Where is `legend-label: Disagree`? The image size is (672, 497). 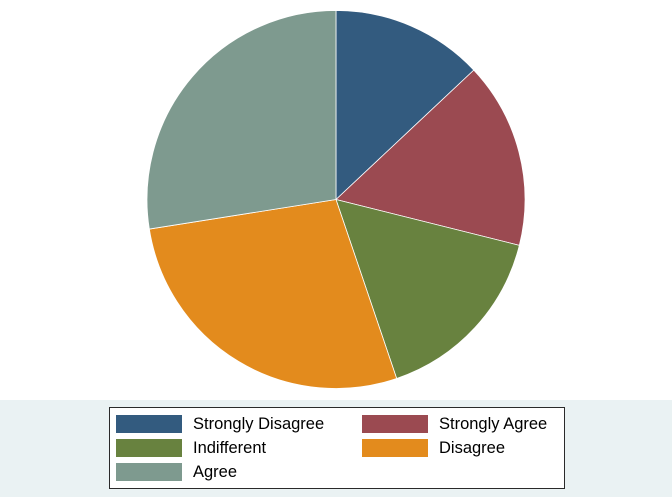
legend-label: Disagree is located at coordinates (472, 448).